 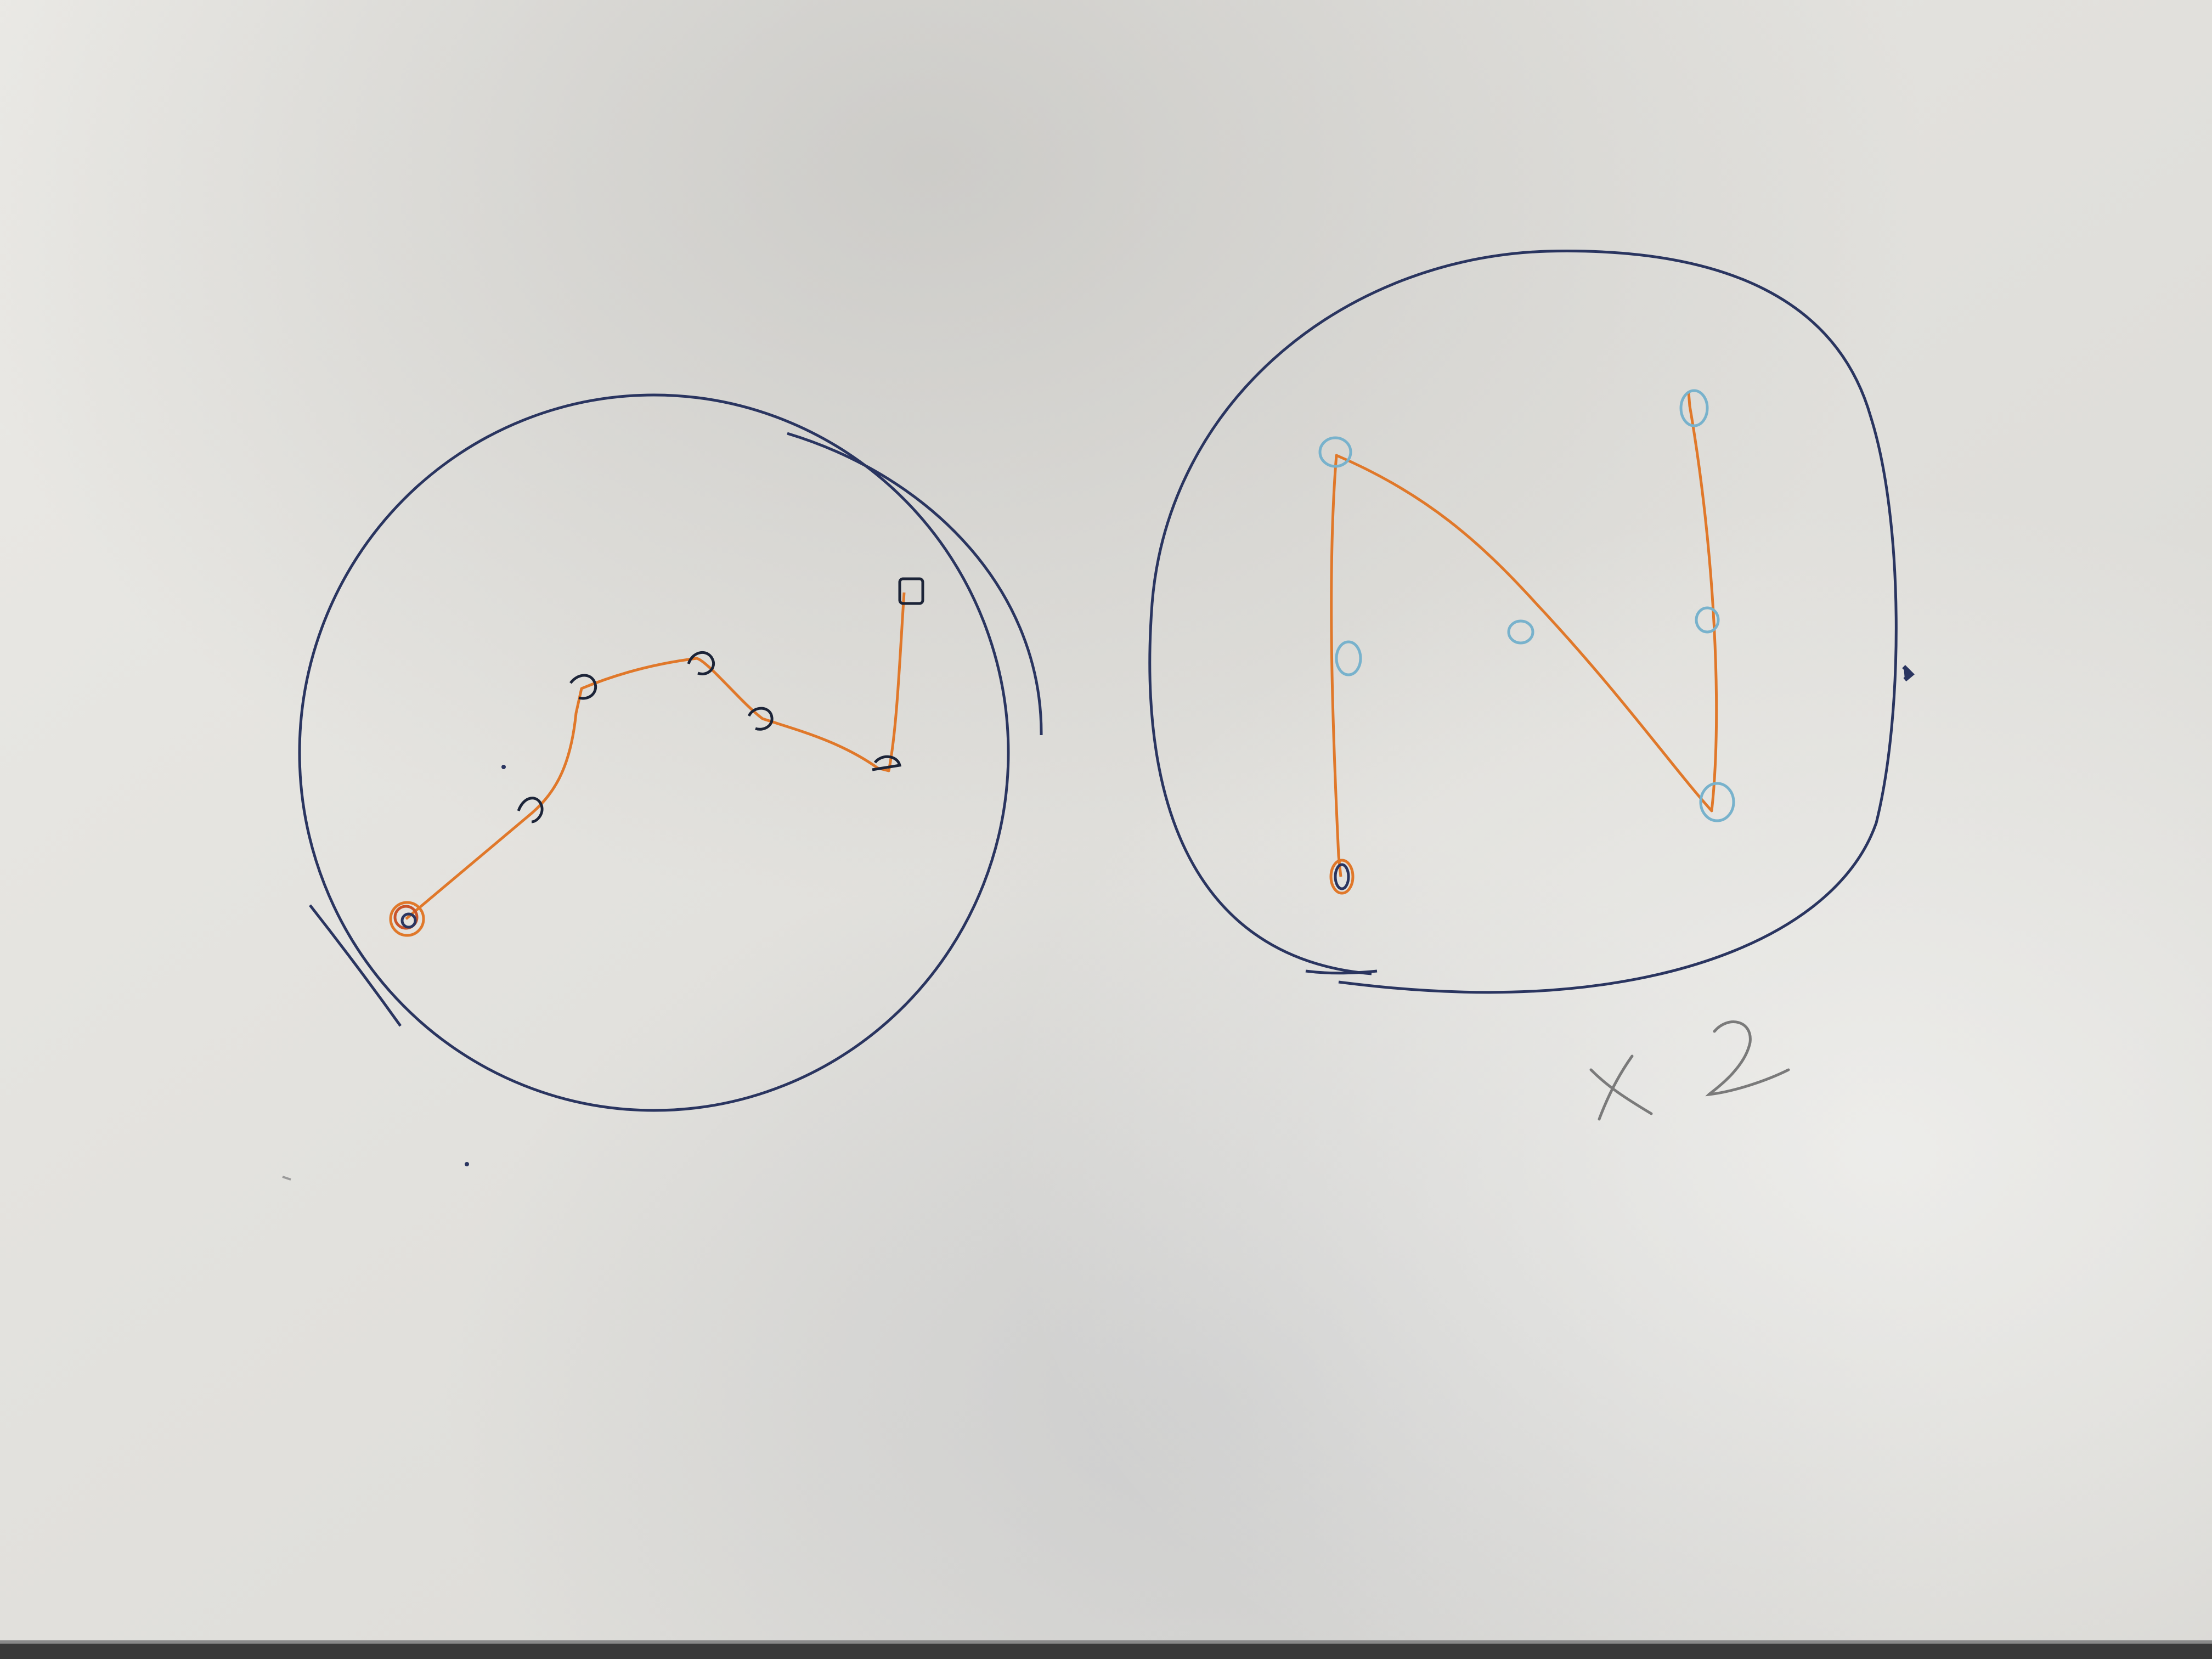 What do you see at coordinates (1689, 1070) in the screenshot?
I see `times-two-note` at bounding box center [1689, 1070].